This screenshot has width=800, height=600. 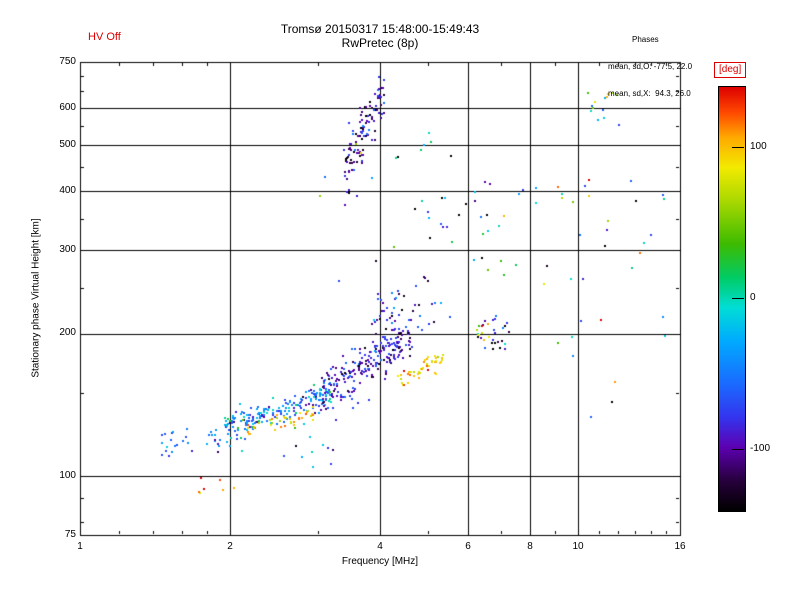 I want to click on y-tick-label: 200, so click(x=67, y=332).